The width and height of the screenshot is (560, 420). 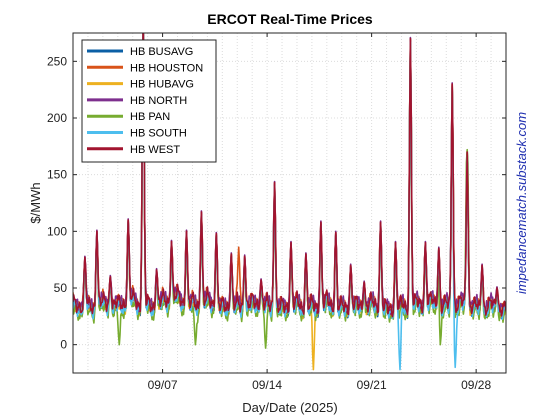 I want to click on y-axis-label: $/MWh, so click(x=35, y=202).